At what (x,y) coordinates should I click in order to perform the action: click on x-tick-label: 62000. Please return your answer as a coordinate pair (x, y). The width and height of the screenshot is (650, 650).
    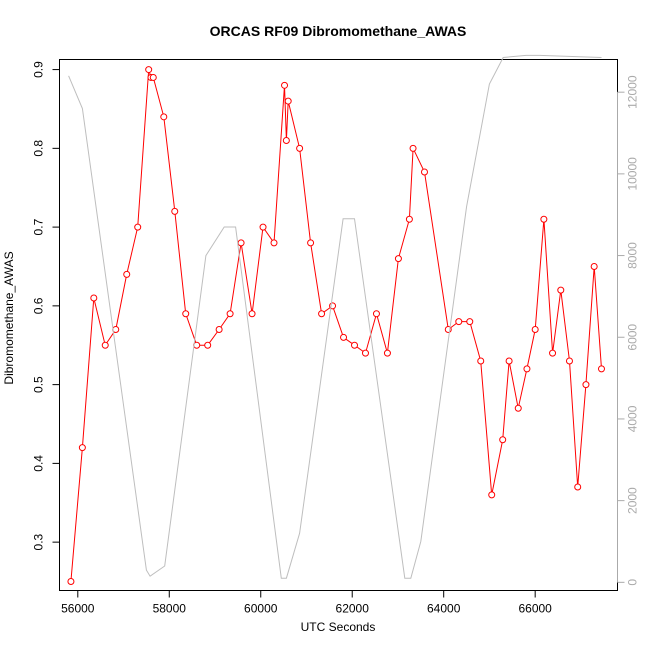
    Looking at the image, I should click on (353, 609).